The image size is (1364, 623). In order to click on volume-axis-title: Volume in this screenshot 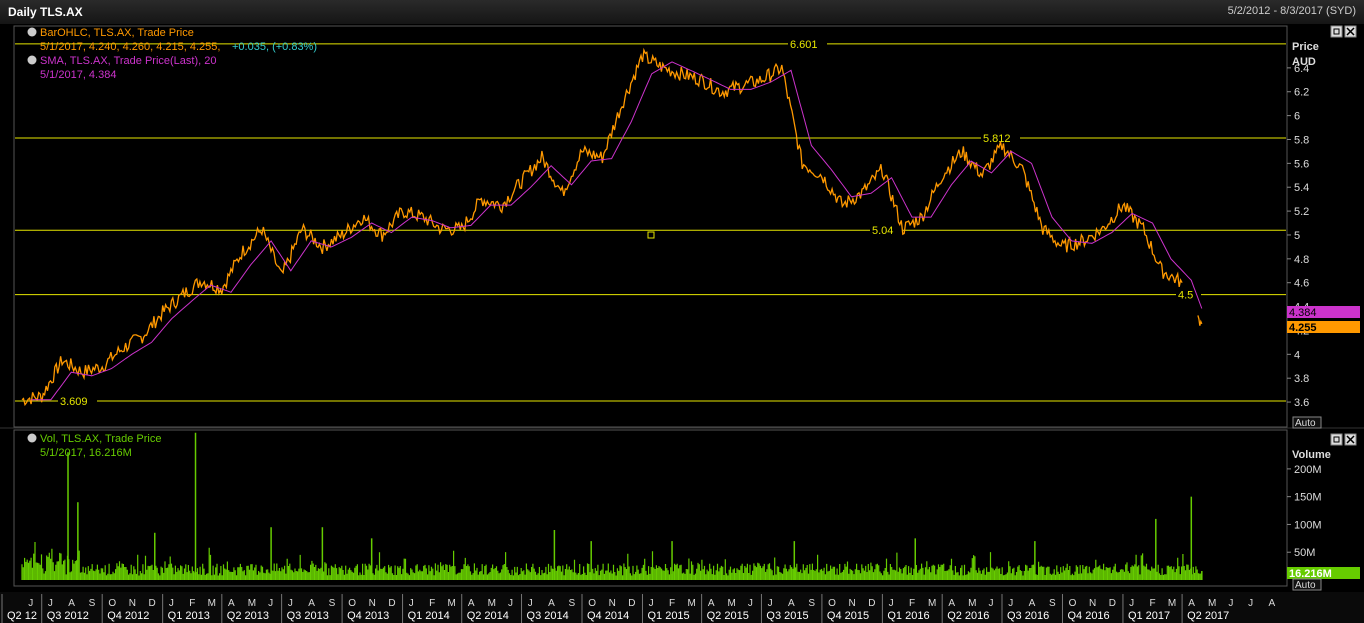, I will do `click(1311, 455)`.